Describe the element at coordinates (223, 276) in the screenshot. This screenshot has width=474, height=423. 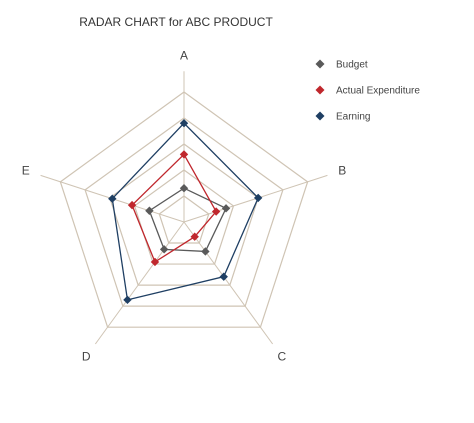
I see `point-earning-c` at that location.